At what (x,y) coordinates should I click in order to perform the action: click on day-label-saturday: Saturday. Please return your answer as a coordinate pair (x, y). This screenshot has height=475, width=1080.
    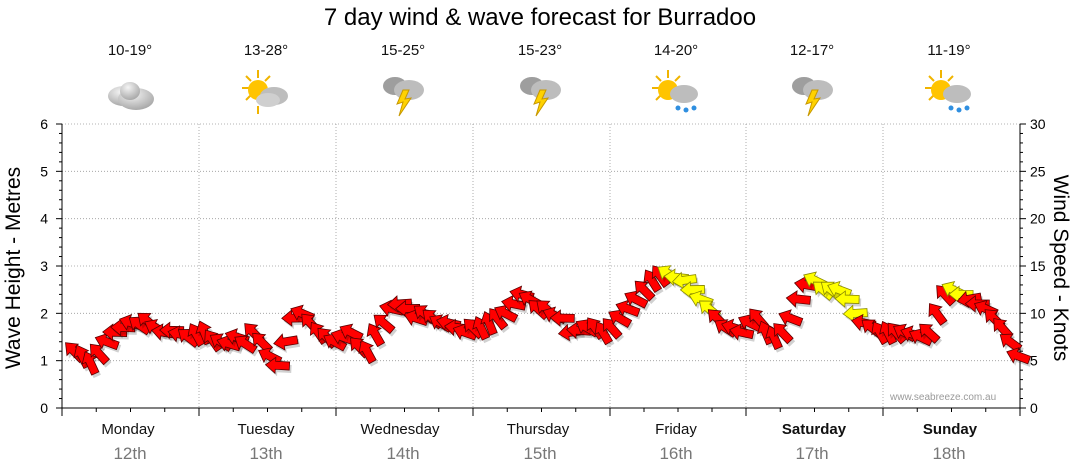
    Looking at the image, I should click on (814, 429).